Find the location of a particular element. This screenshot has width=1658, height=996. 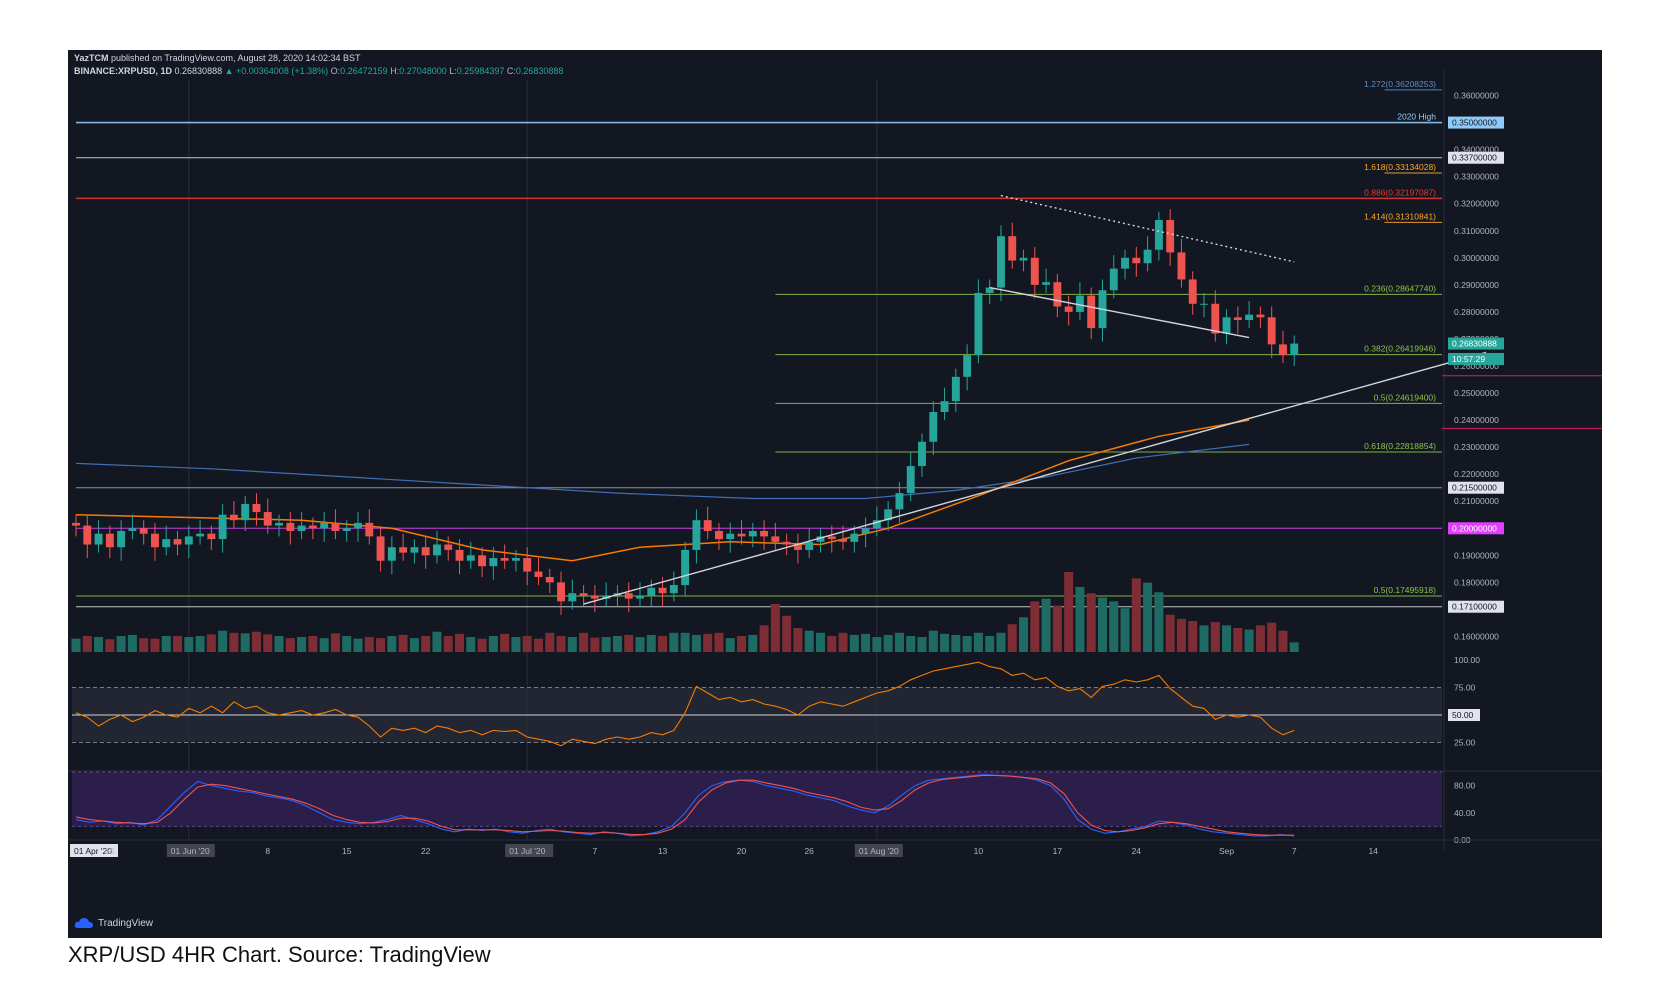

level-label: 0.5(0.17495918) is located at coordinates (1405, 590).